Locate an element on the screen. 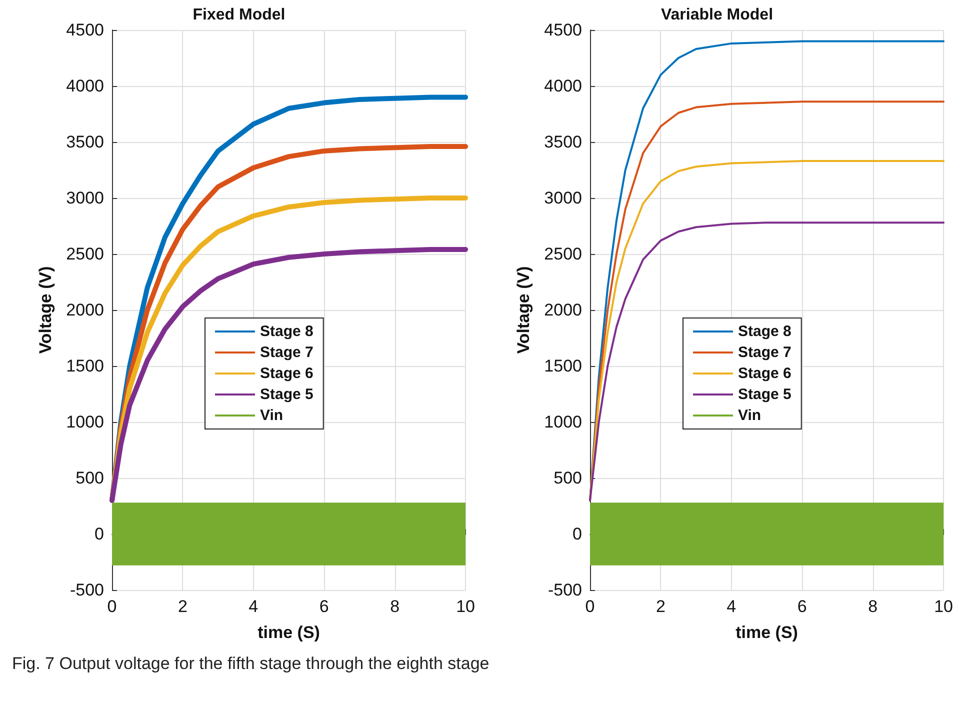 The image size is (956, 712). chart-title: Fixed Model is located at coordinates (239, 15).